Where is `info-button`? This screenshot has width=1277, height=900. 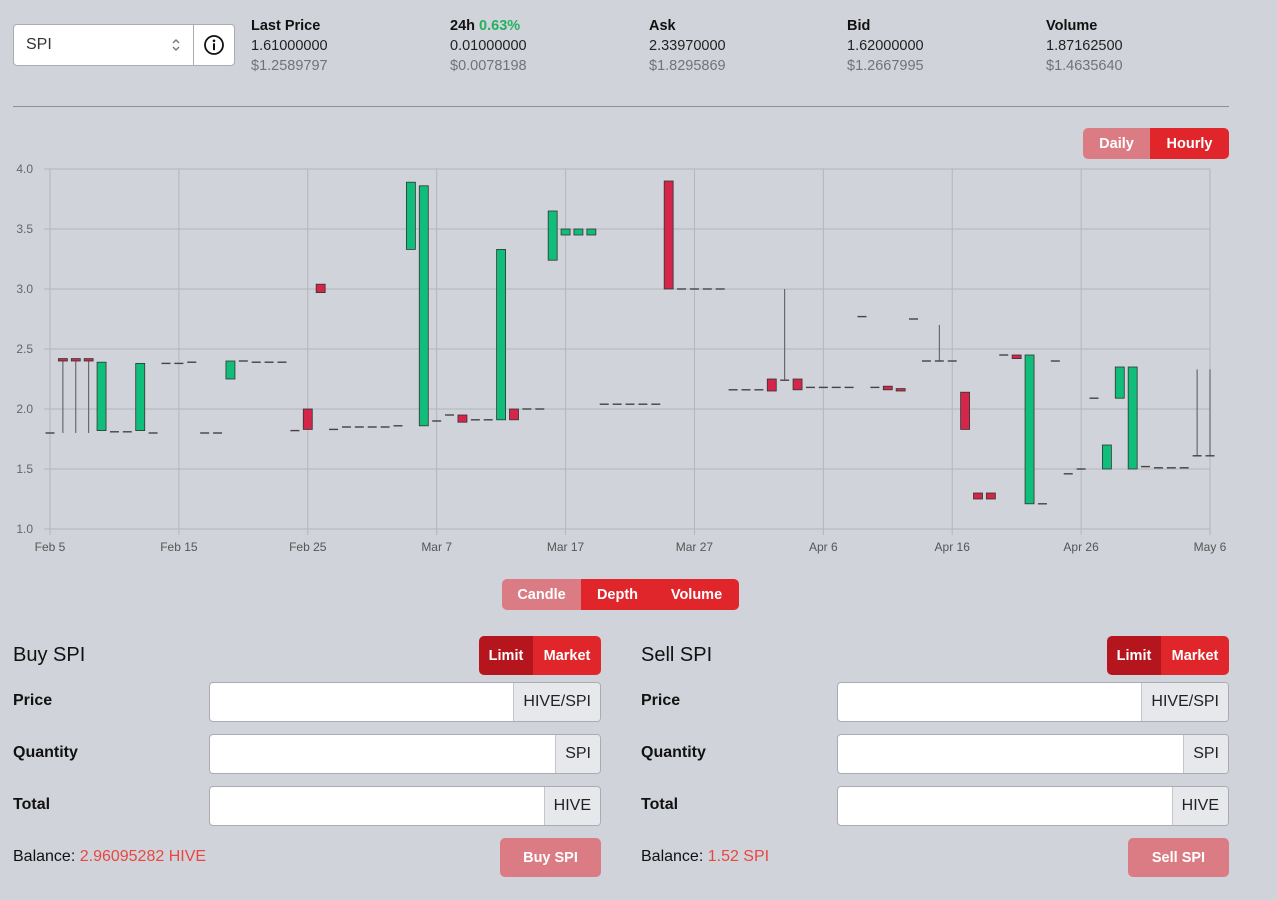 info-button is located at coordinates (214, 45).